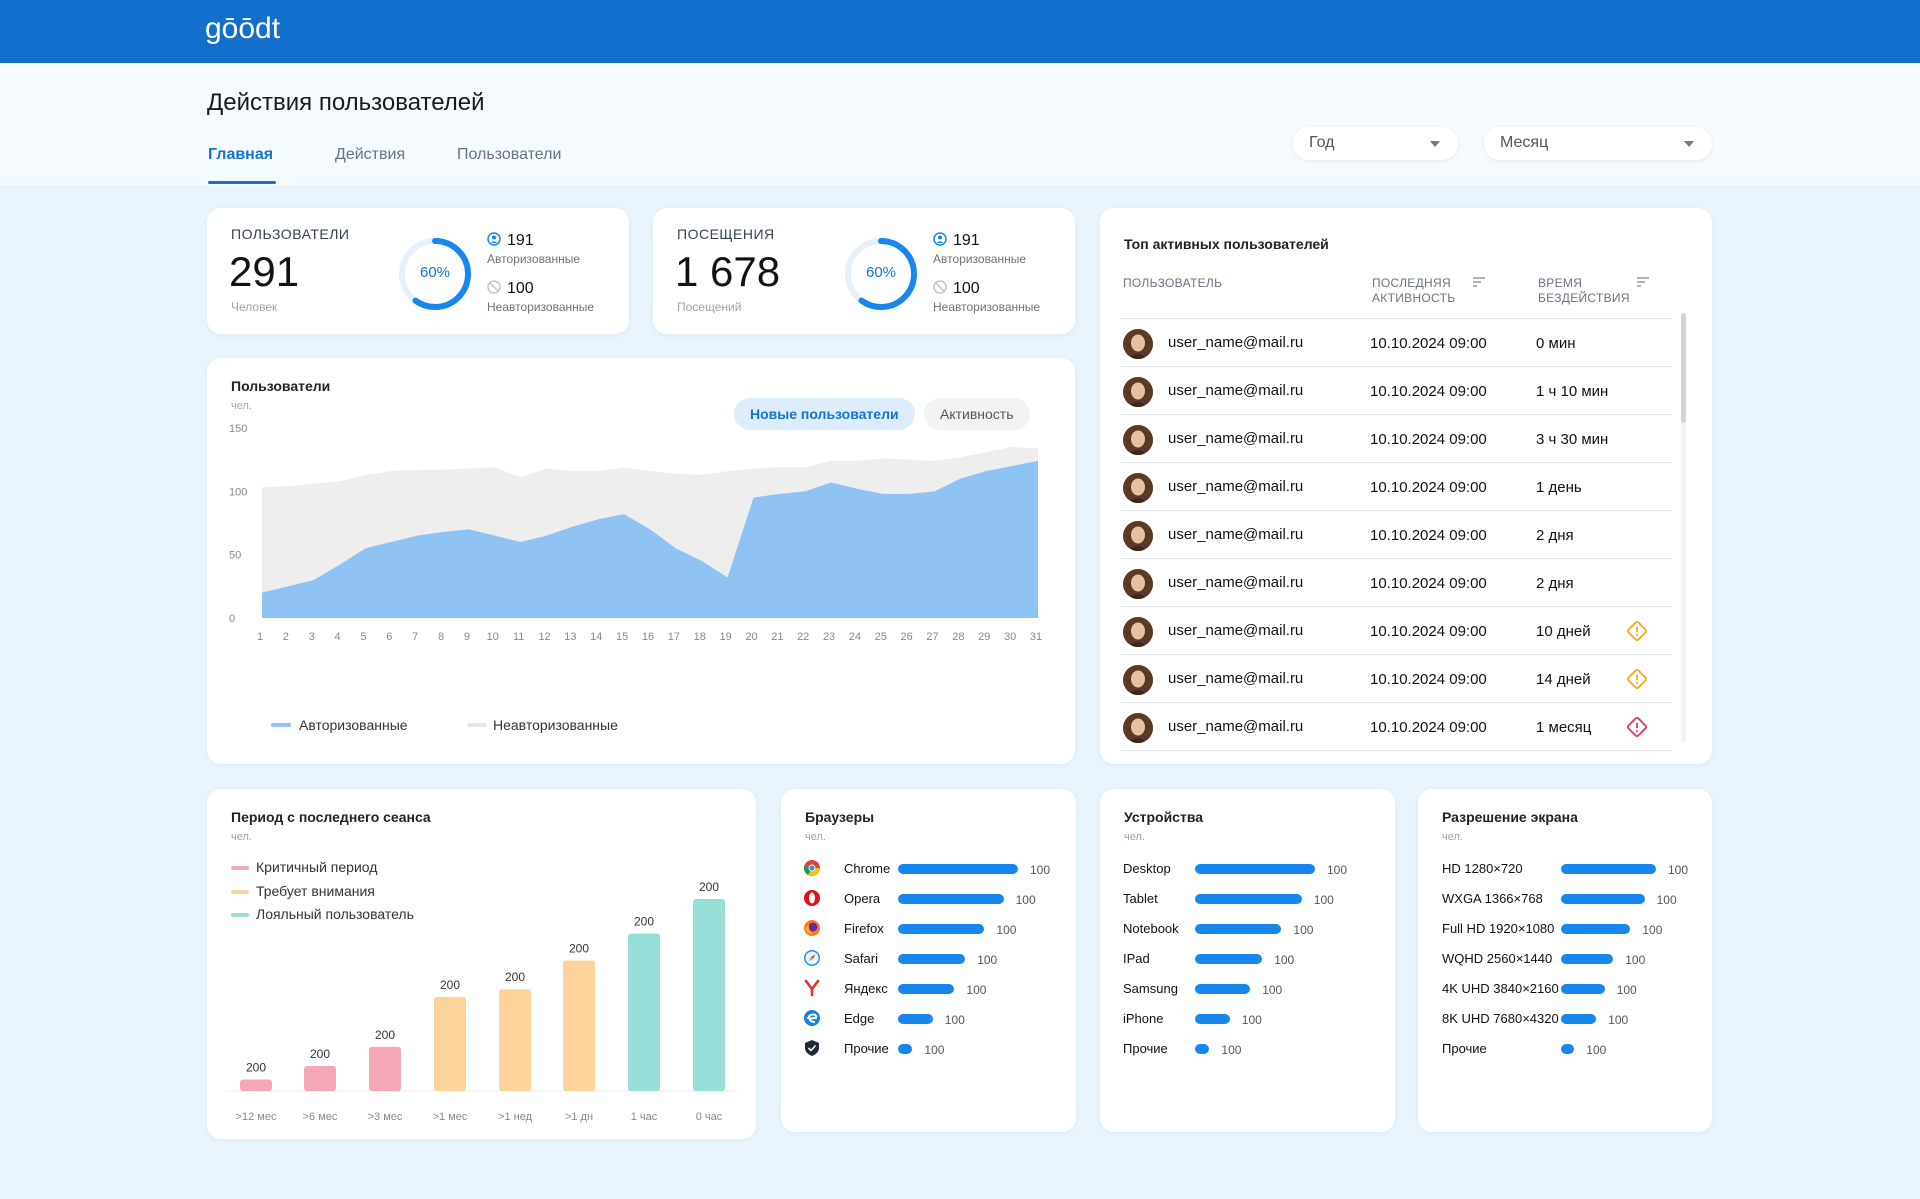 This screenshot has height=1199, width=1920. What do you see at coordinates (1559, 487) in the screenshot?
I see `idle-time: 1 день` at bounding box center [1559, 487].